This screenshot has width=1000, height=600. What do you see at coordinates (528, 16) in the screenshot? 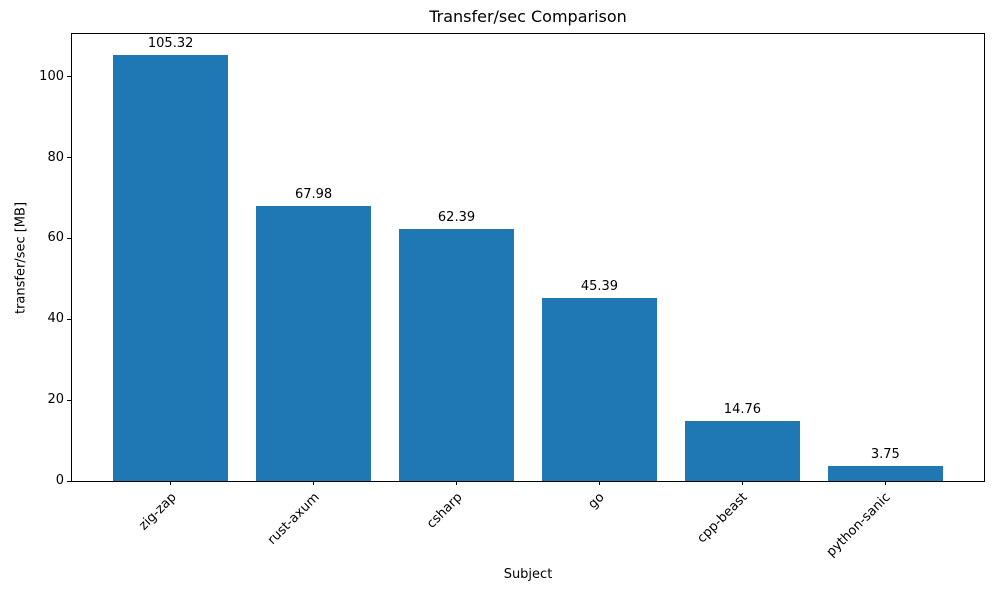
I see `chart-title: Transfer/sec Comparison` at bounding box center [528, 16].